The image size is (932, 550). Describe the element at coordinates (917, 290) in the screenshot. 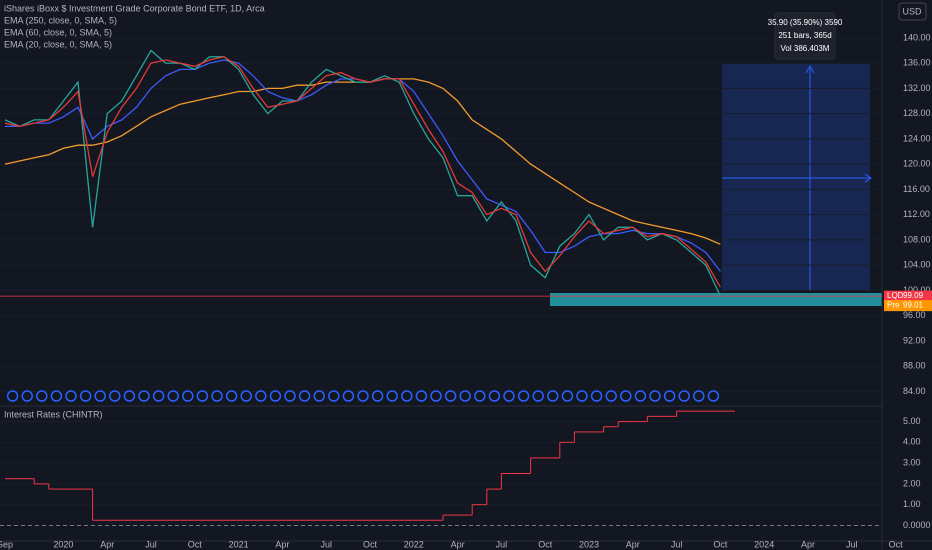

I see `y-tick-label: 100.00` at that location.